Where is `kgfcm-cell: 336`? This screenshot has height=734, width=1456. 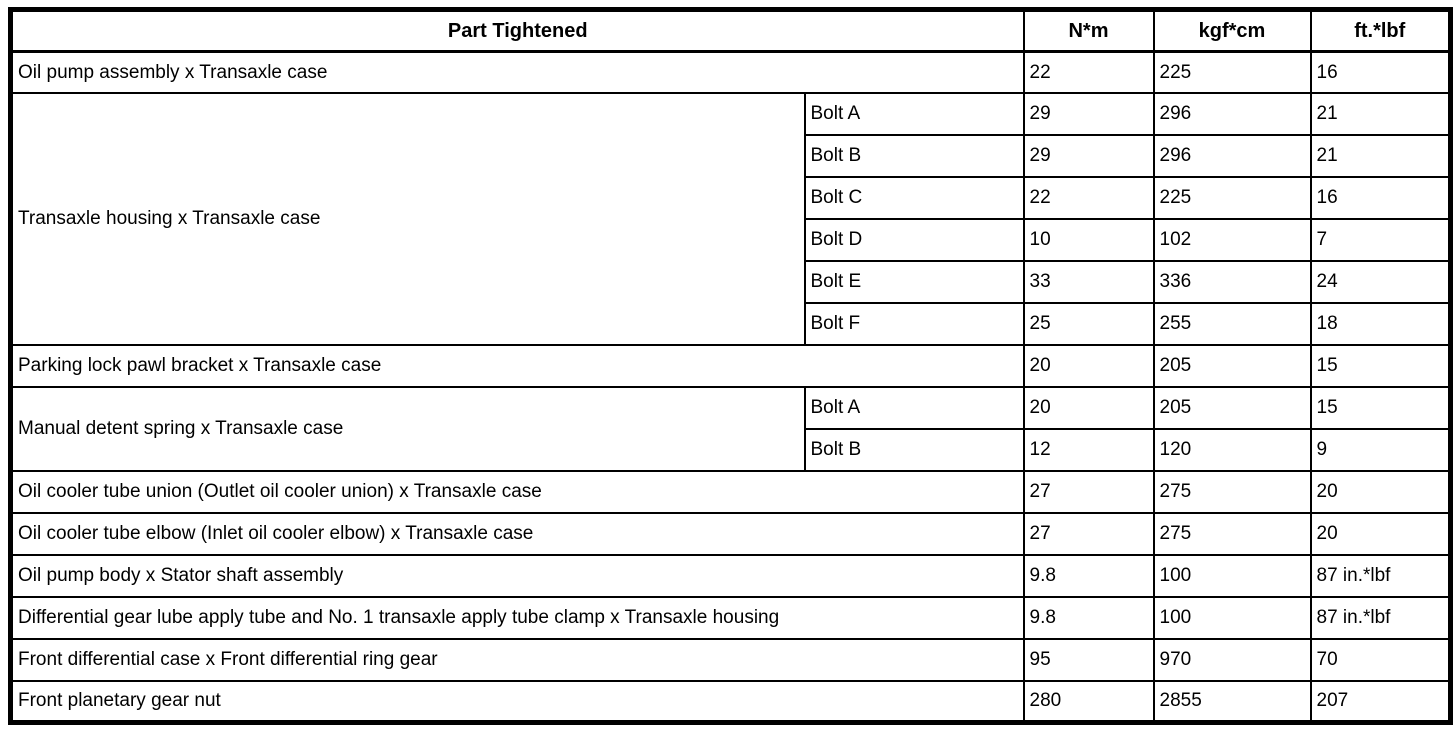 kgfcm-cell: 336 is located at coordinates (1232, 282).